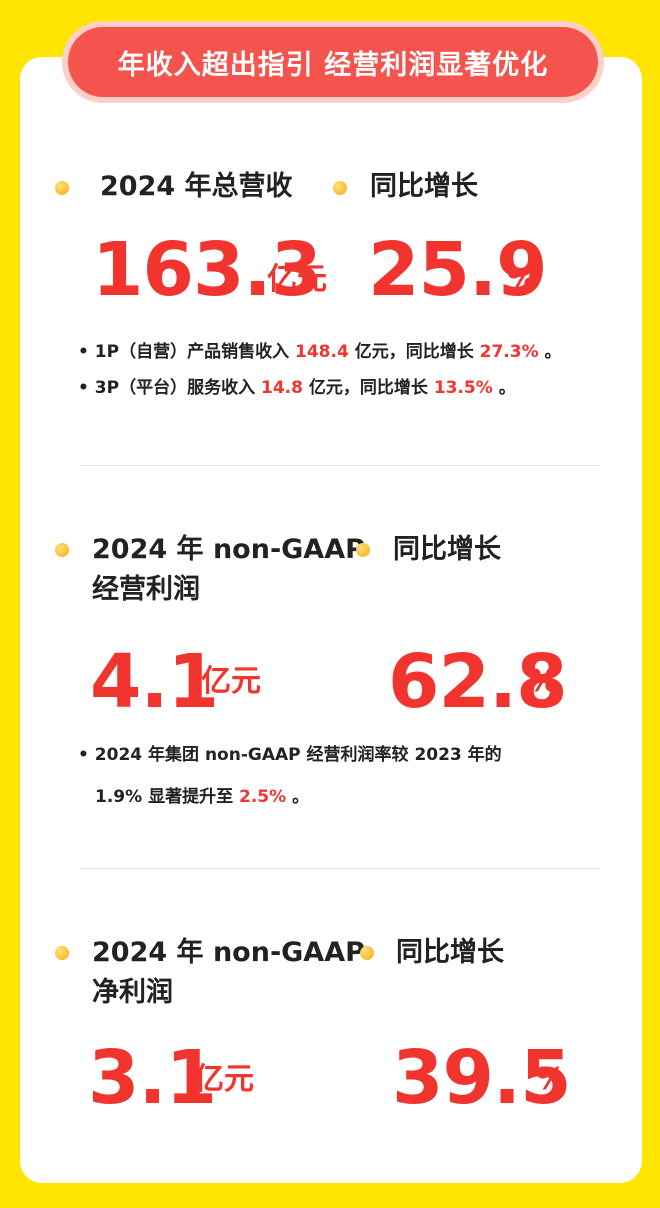 The image size is (660, 1208). What do you see at coordinates (207, 270) in the screenshot?
I see `s1-revenue-value: 163.3` at bounding box center [207, 270].